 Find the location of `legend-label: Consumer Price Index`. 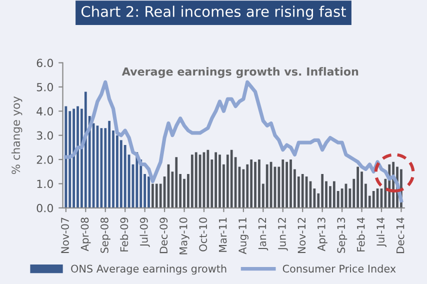

legend-label: Consumer Price Index is located at coordinates (339, 268).